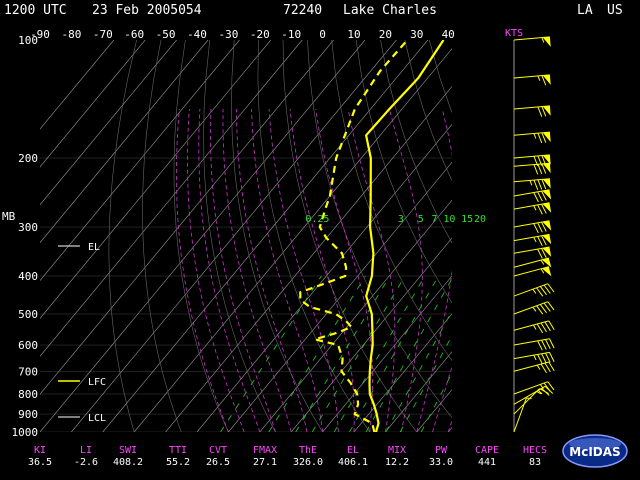 This screenshot has height=480, width=640. Describe the element at coordinates (218, 462) in the screenshot. I see `index-value: 26.5` at that location.